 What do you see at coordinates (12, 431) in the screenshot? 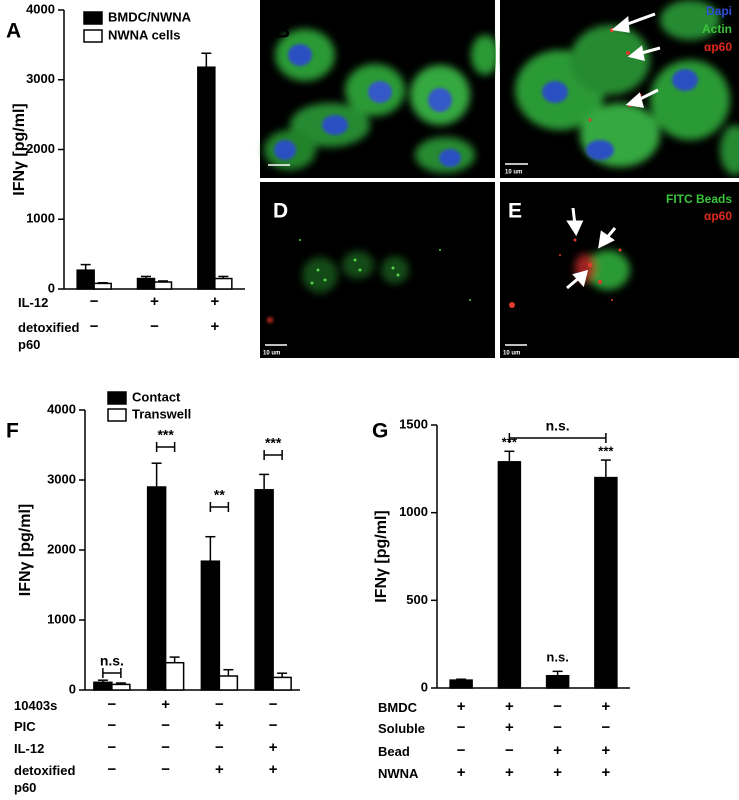
I see `panel-letter: F` at bounding box center [12, 431].